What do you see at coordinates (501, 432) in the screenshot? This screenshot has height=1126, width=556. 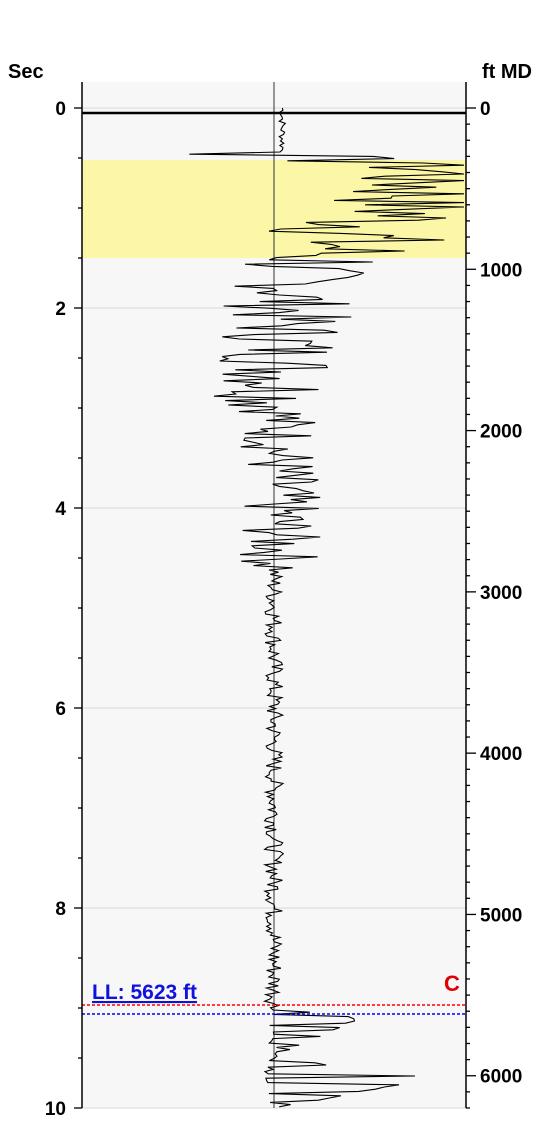 I see `right-tick-label: 2000` at bounding box center [501, 432].